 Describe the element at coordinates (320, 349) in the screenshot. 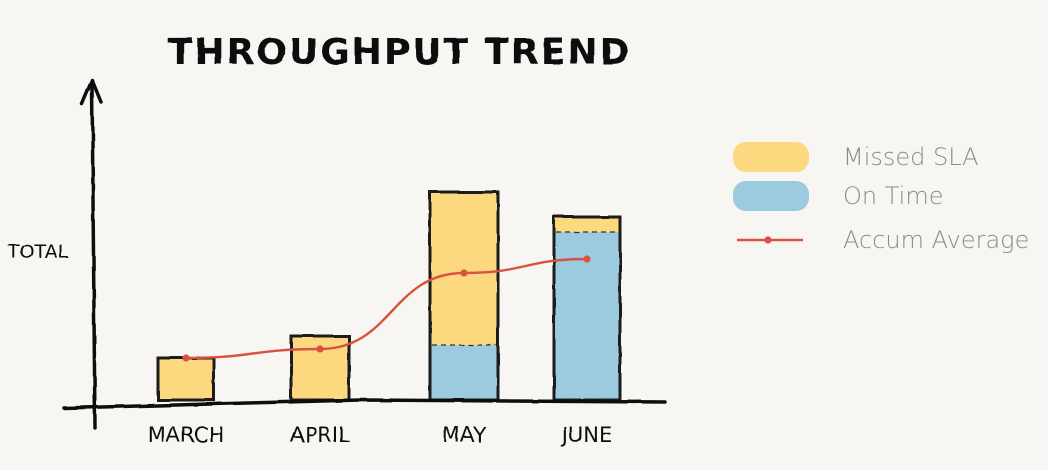

I see `accum-average-point-april` at that location.